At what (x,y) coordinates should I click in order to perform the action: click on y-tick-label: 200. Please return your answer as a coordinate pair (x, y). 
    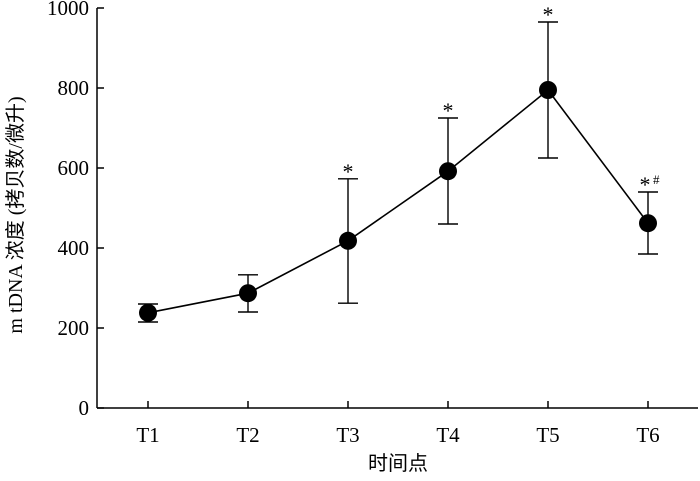
    Looking at the image, I should click on (74, 328).